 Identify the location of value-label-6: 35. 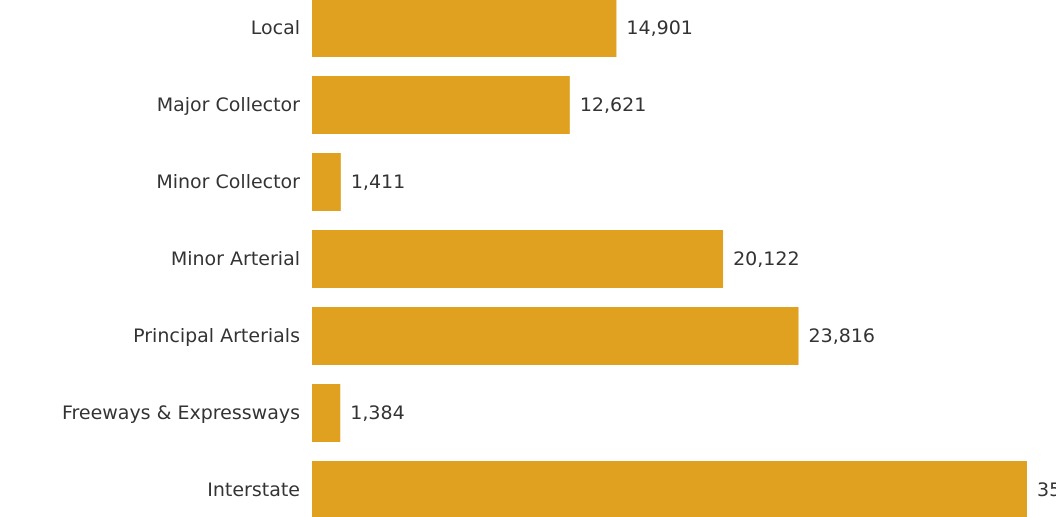
(1046, 490).